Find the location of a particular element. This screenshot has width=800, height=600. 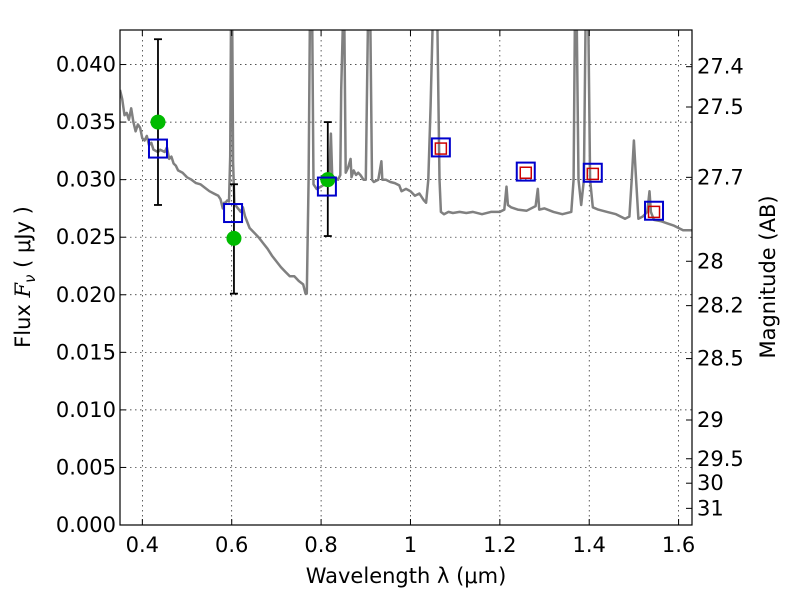

y2-tick-label: 31 is located at coordinates (710, 508).